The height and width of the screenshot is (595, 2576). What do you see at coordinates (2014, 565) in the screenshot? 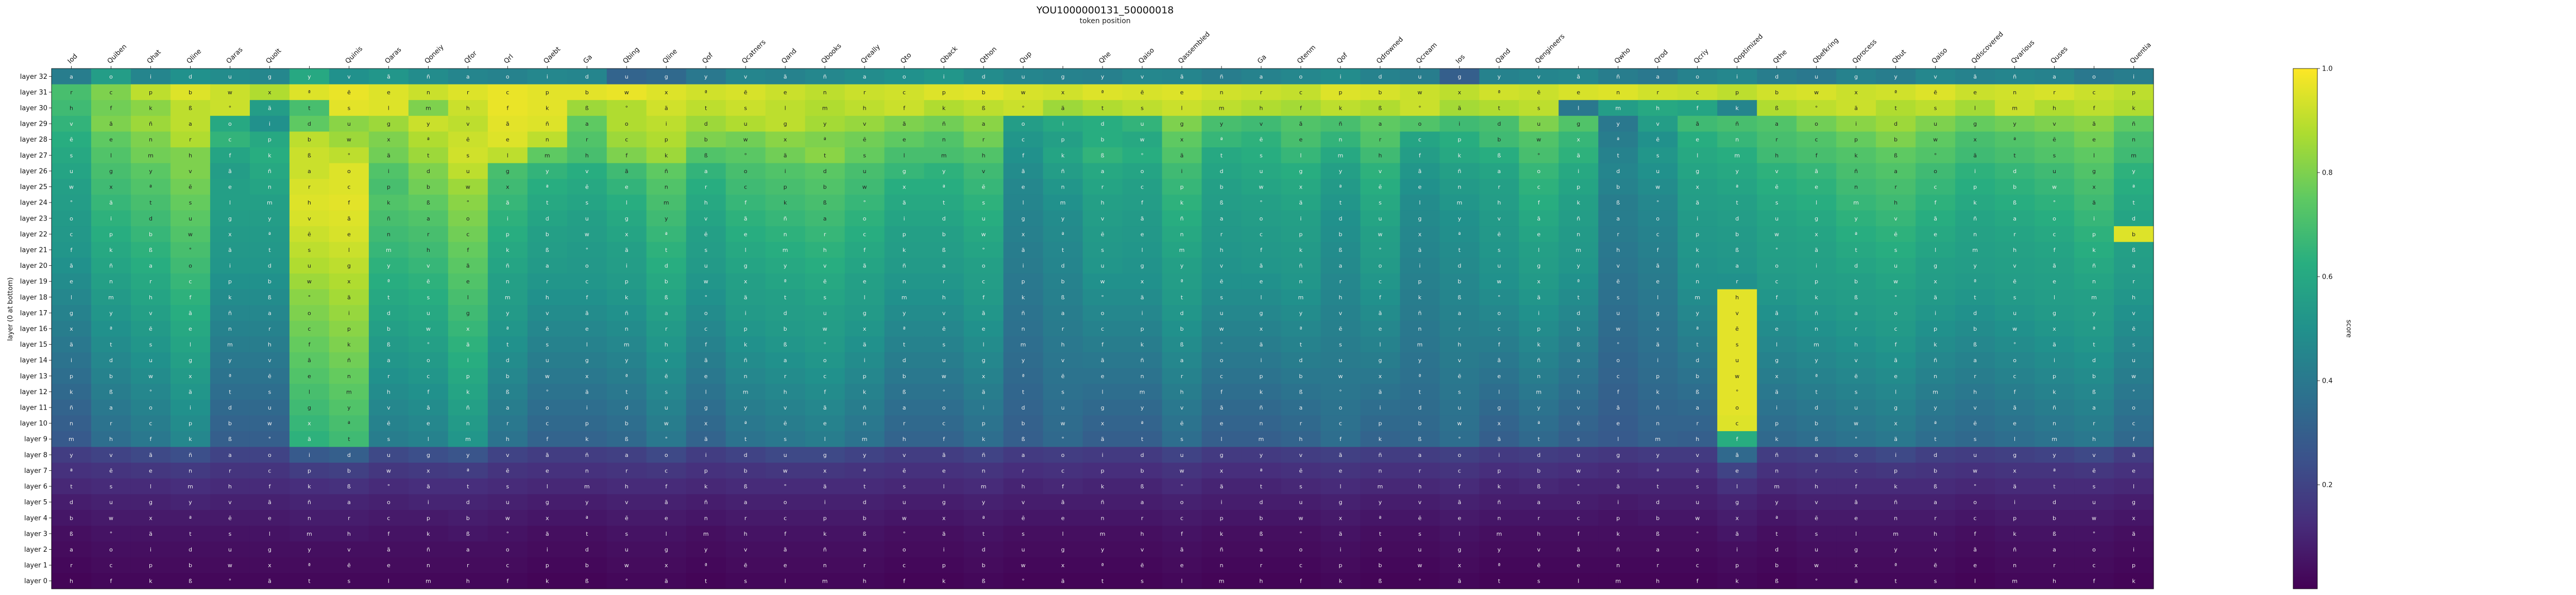
I see `heatmap-cell-label: n` at bounding box center [2014, 565].